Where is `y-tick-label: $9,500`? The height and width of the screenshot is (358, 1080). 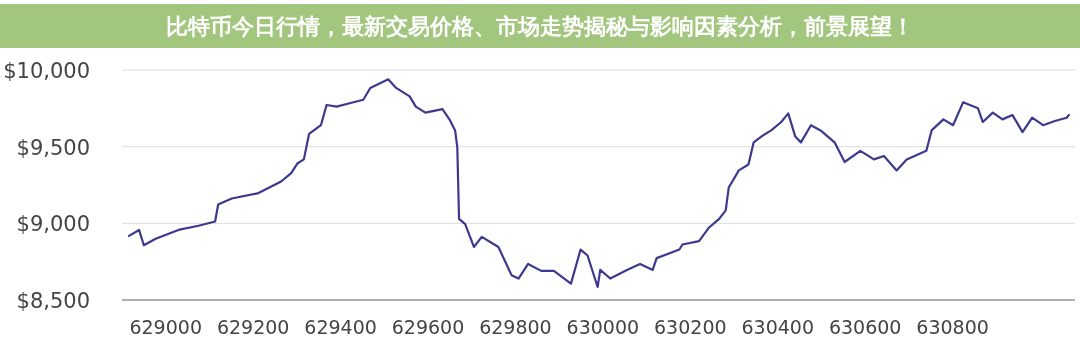 y-tick-label: $9,500 is located at coordinates (53, 147).